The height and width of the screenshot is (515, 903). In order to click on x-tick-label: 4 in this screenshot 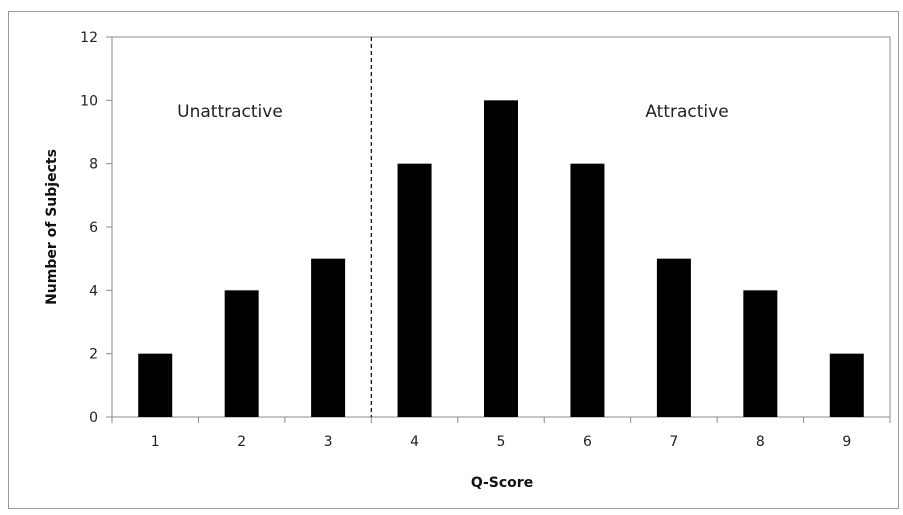, I will do `click(414, 442)`.